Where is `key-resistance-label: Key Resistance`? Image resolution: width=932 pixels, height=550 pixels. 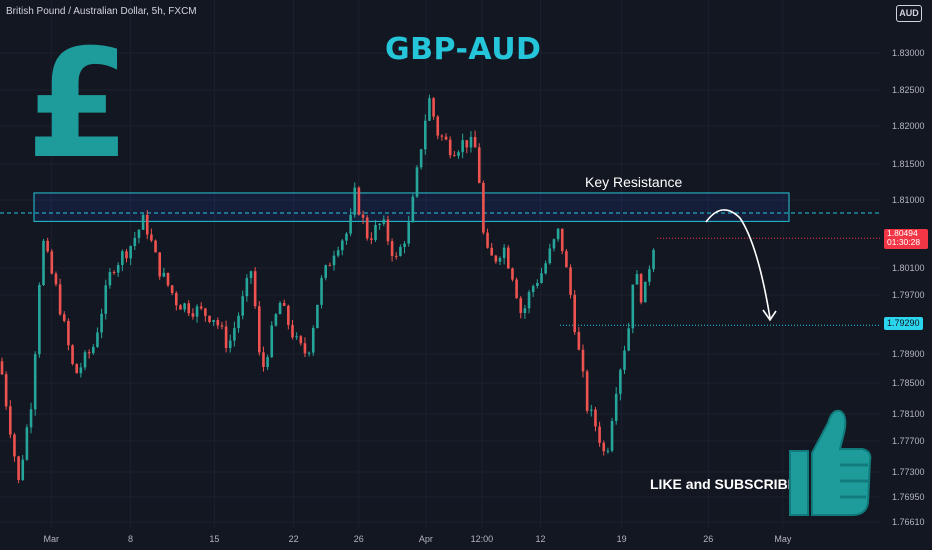
key-resistance-label: Key Resistance is located at coordinates (634, 182).